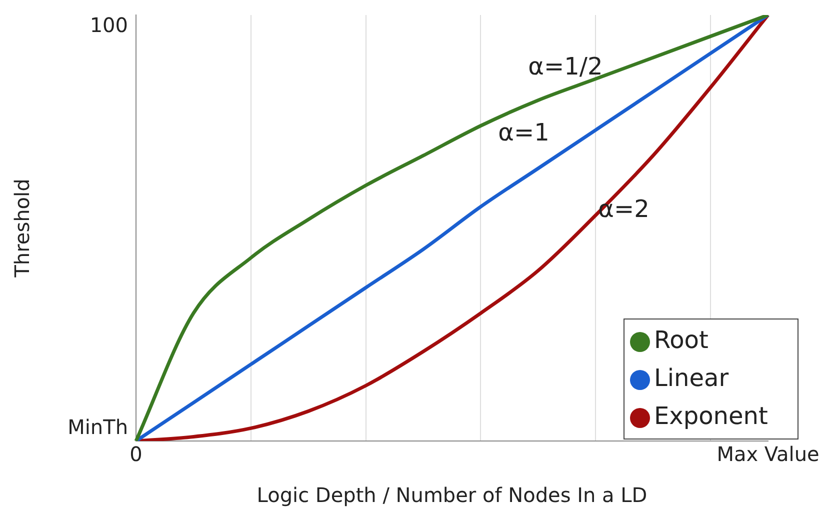  Describe the element at coordinates (624, 208) in the screenshot. I see `annotation: α=2` at that location.